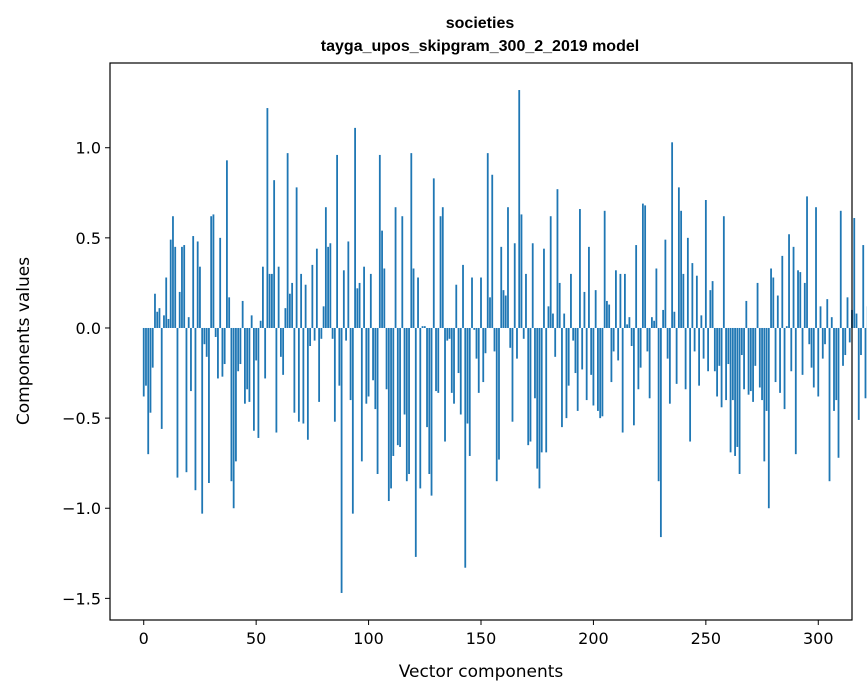 This screenshot has width=867, height=696. What do you see at coordinates (88, 148) in the screenshot?
I see `y-tick-label: 1.0` at bounding box center [88, 148].